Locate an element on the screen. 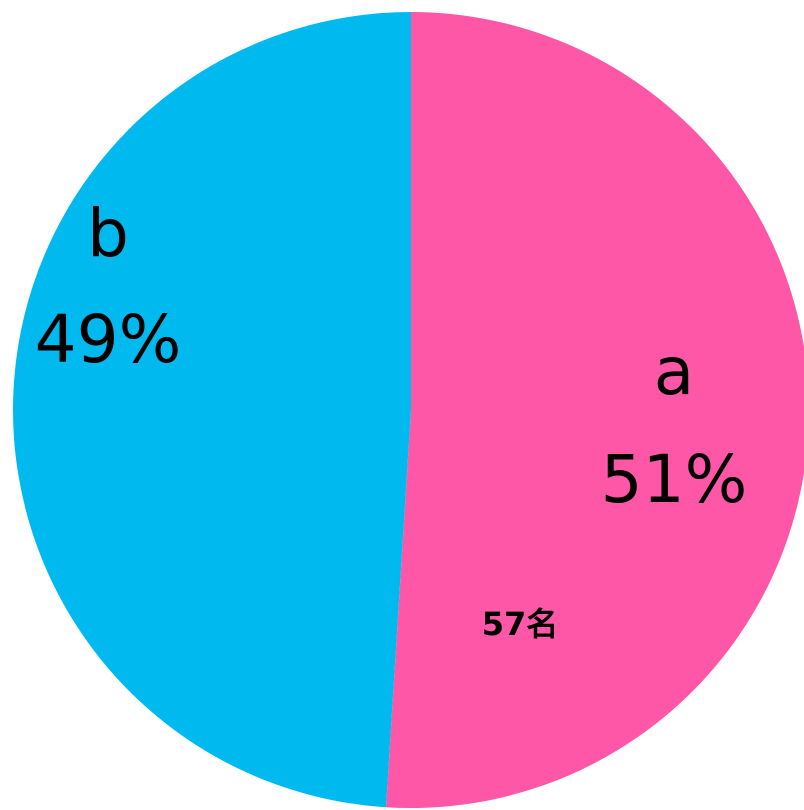 Image resolution: width=804 pixels, height=810 pixels. slice-category: a is located at coordinates (674, 371).